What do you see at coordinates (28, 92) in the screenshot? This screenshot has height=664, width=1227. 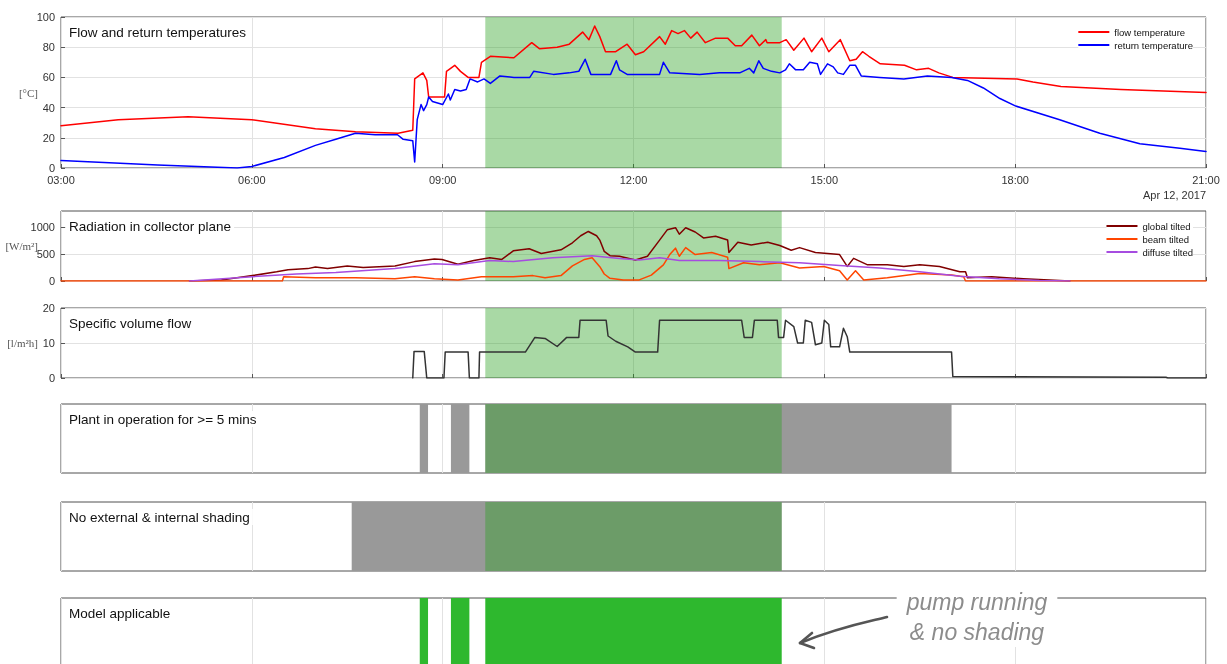 I see `y-axis-title: [°C]` at bounding box center [28, 92].